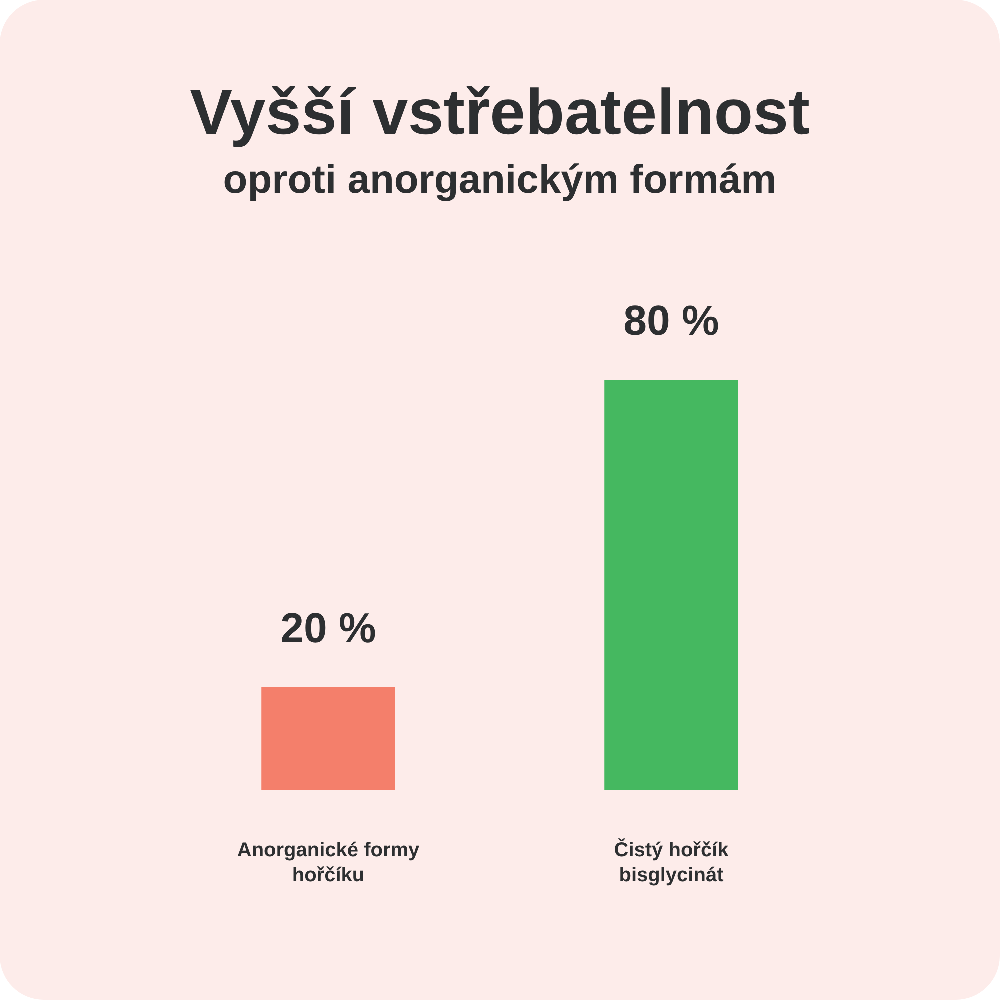 This screenshot has width=1000, height=1000. Describe the element at coordinates (329, 863) in the screenshot. I see `x-tick-label: Anorganické formy hořčíku` at that location.